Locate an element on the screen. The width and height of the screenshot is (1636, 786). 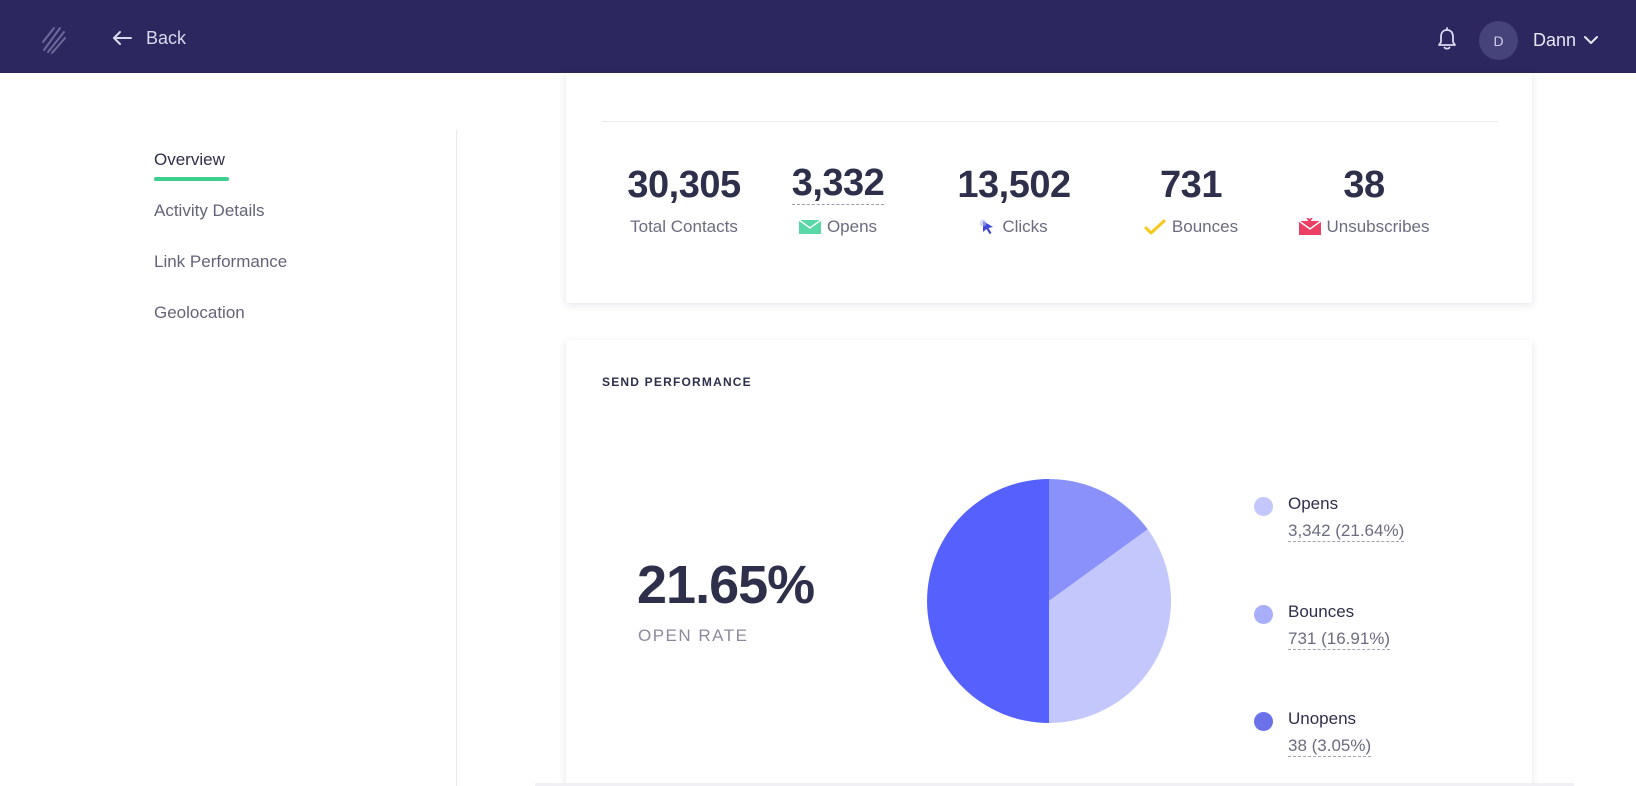
stat-label: Total Contacts is located at coordinates (684, 227).